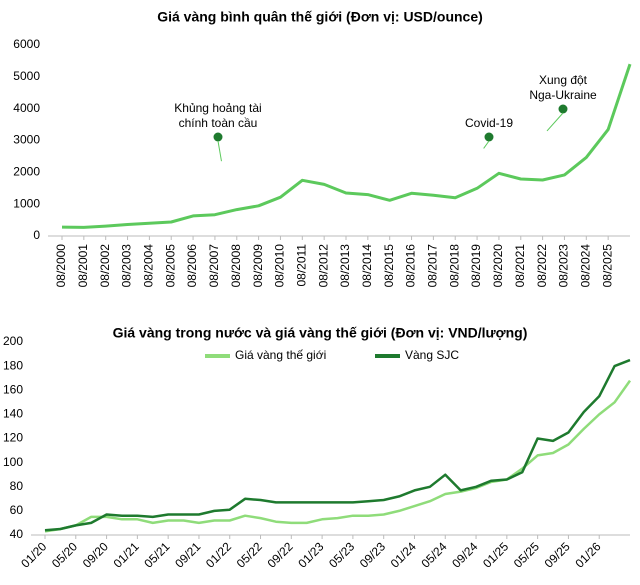 This screenshot has width=640, height=585. I want to click on y-tick-label: 160, so click(13, 389).